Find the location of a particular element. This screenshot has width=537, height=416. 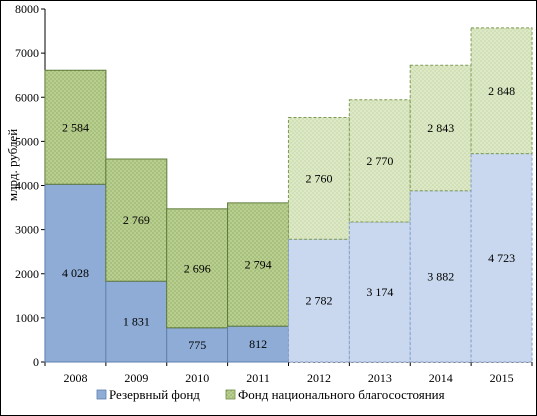

data-label-reserve-fund: 775 is located at coordinates (197, 345).